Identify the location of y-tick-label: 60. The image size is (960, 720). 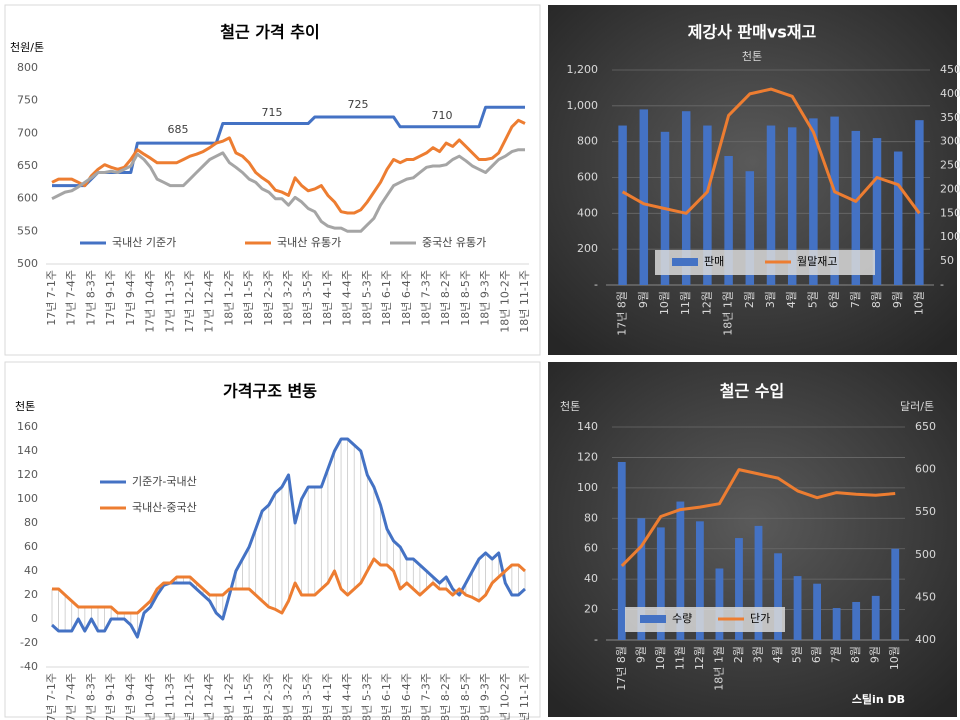
(591, 548).